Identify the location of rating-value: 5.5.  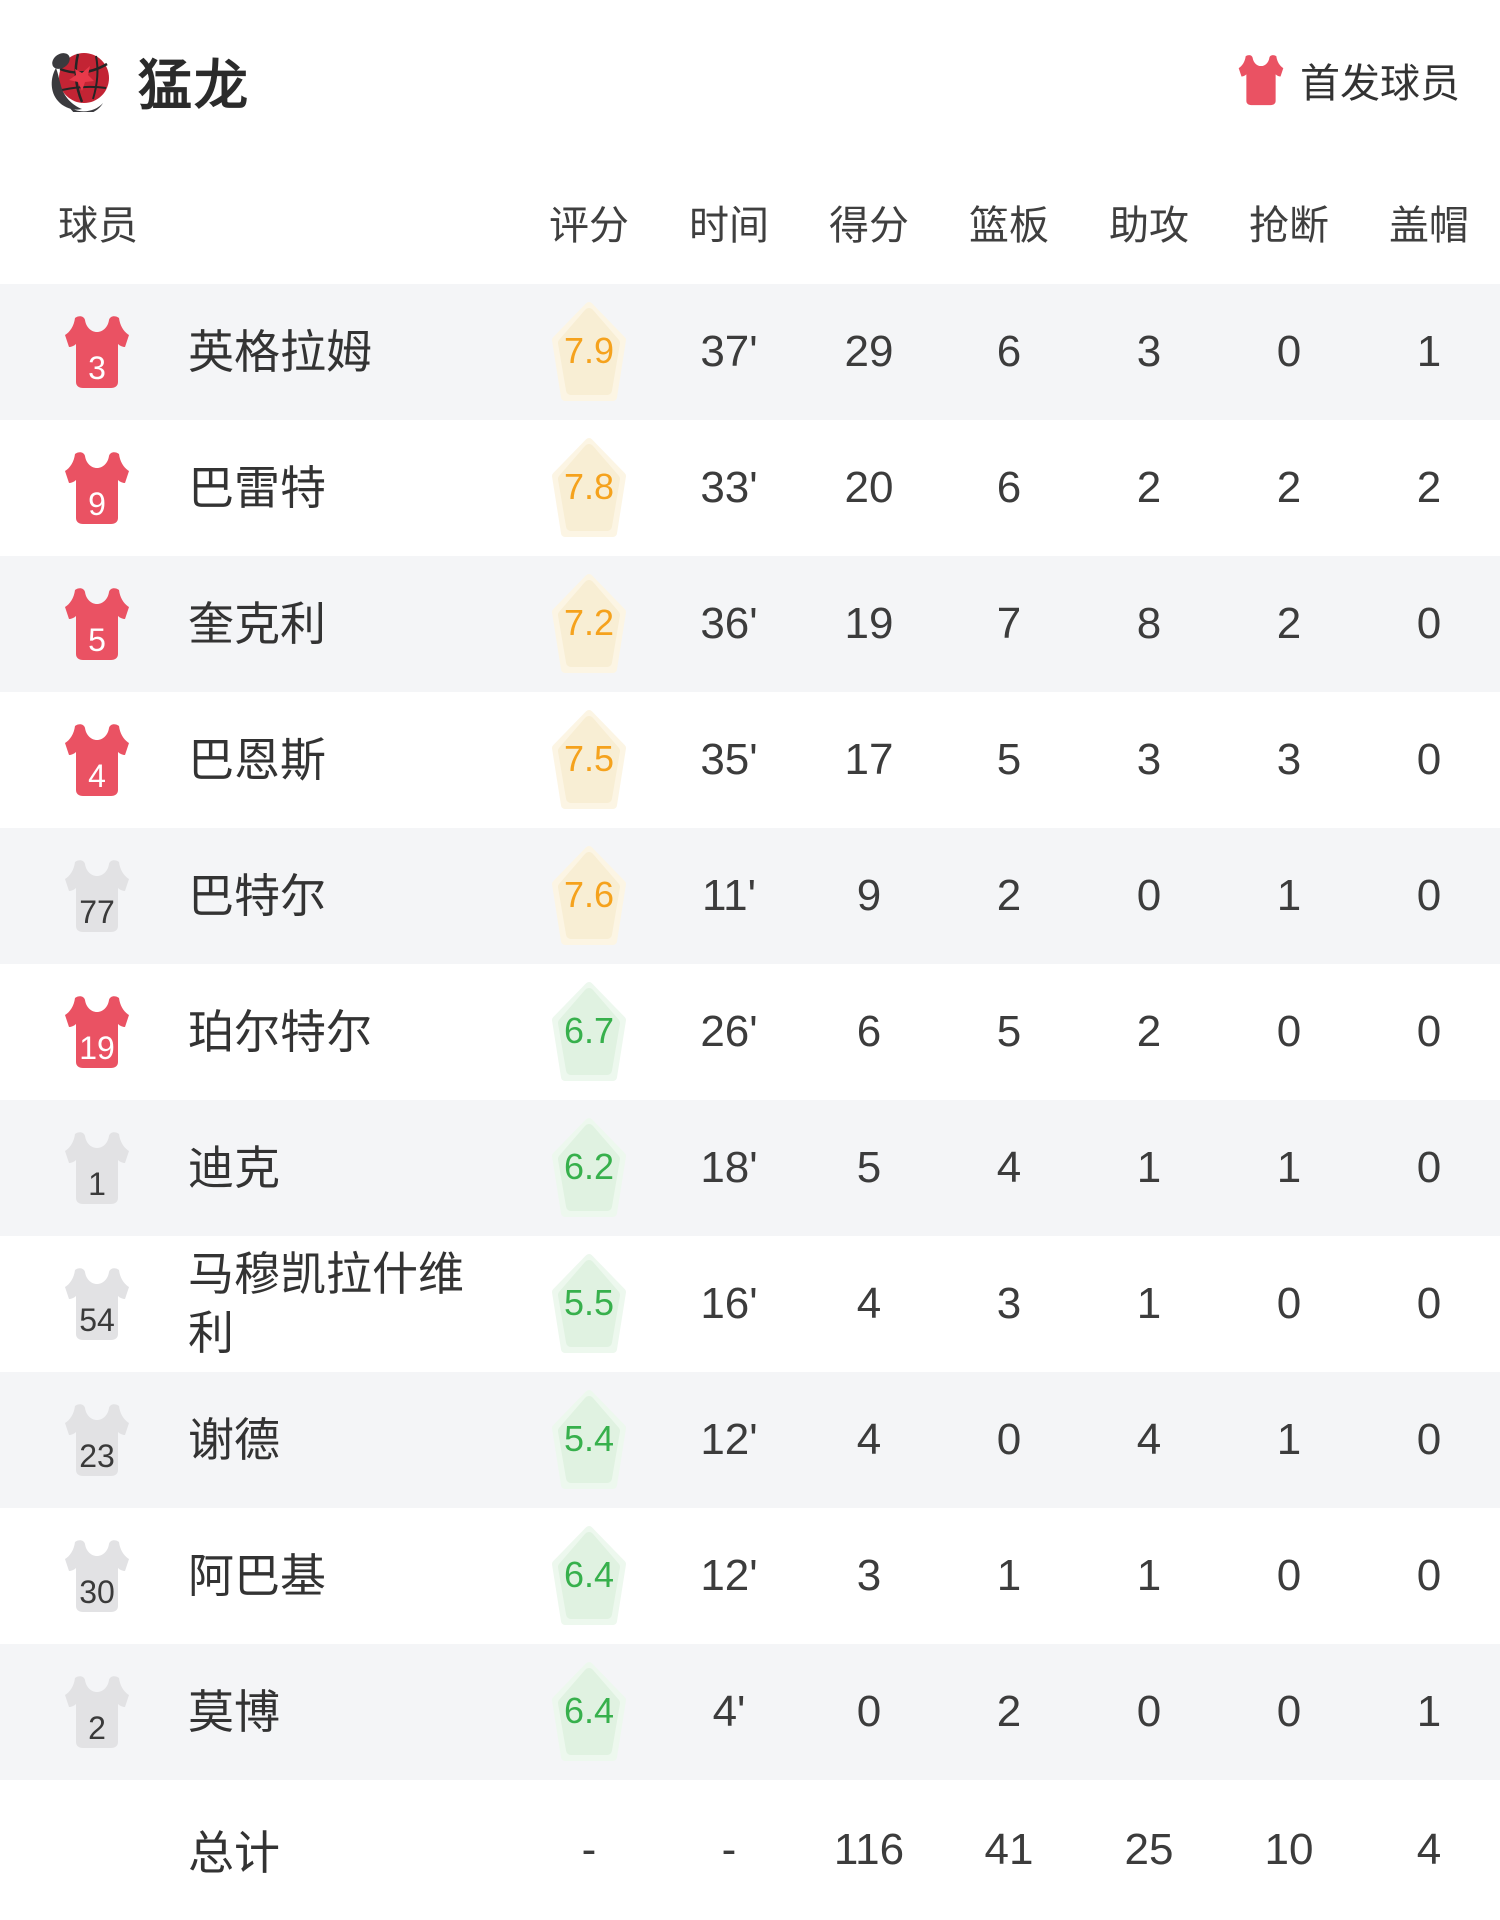
(589, 1302).